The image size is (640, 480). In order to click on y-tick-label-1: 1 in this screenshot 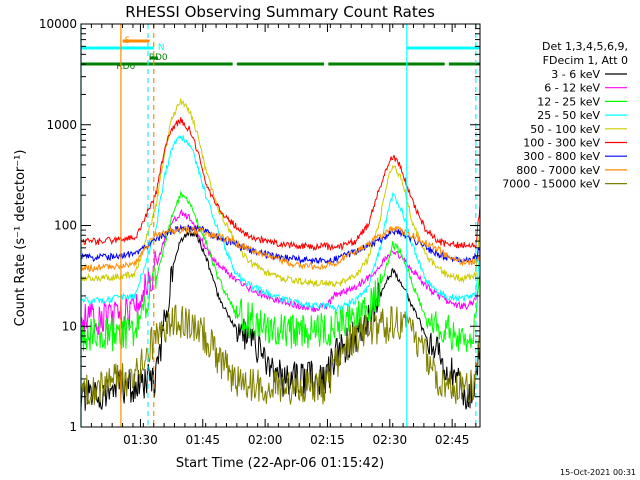, I will do `click(73, 427)`.